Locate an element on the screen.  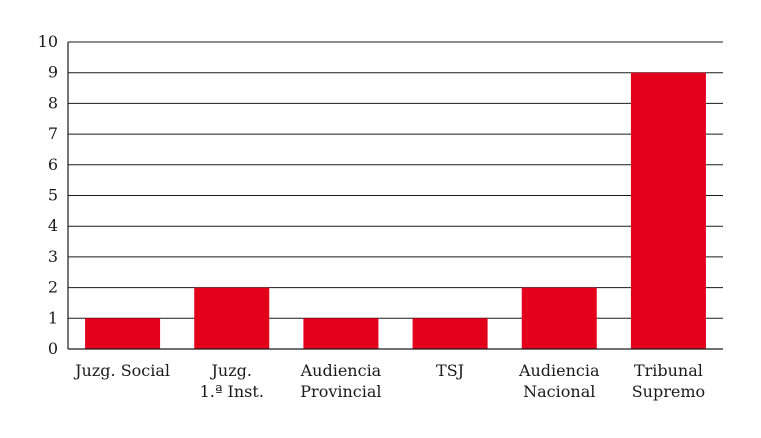
x-category-label-line: Supremo is located at coordinates (668, 391).